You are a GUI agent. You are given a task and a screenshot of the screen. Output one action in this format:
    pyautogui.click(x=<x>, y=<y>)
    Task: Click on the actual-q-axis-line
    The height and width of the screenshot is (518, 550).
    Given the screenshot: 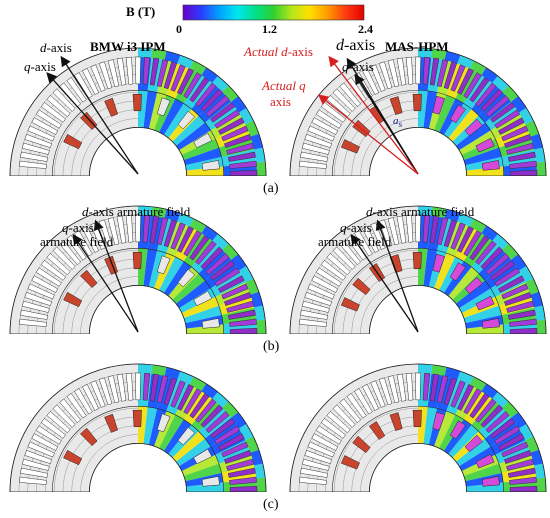 What is the action you would take?
    pyautogui.click(x=368, y=134)
    